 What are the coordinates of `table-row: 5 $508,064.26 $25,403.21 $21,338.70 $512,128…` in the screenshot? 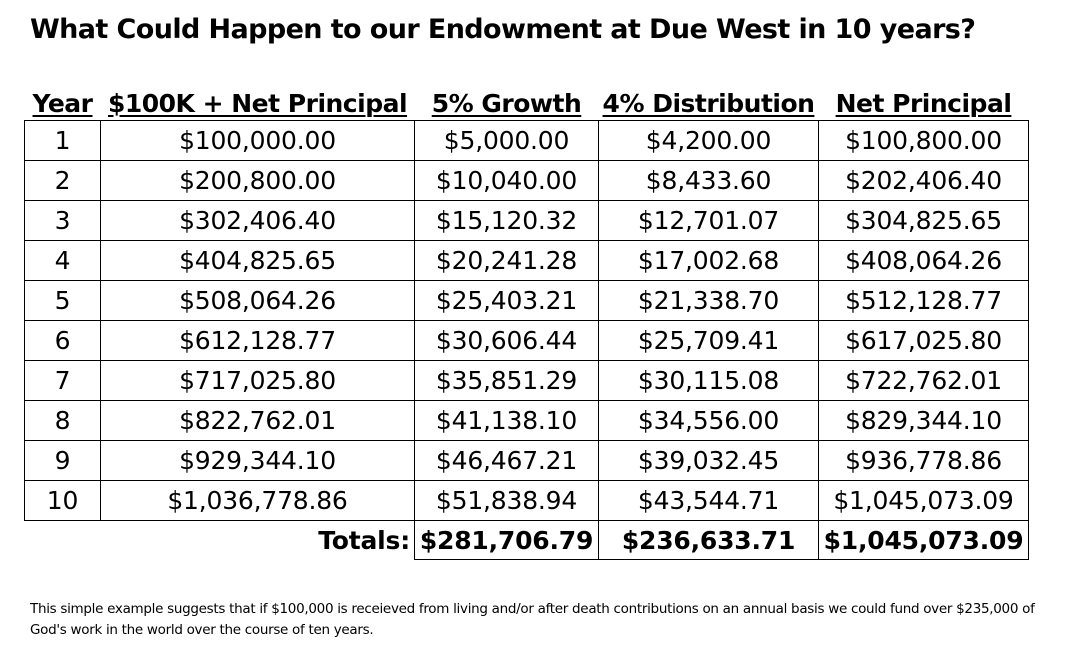 It's located at (526, 300).